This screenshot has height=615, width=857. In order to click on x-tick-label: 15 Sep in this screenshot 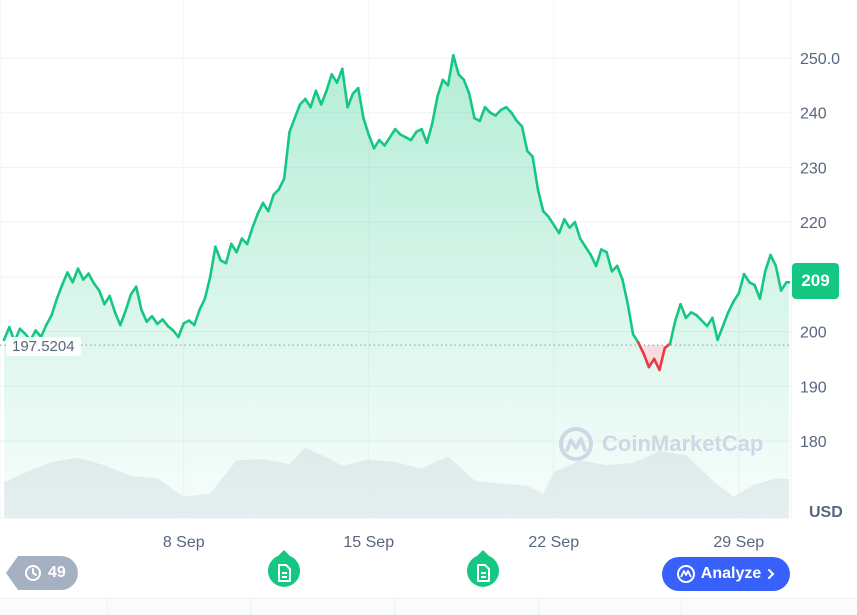, I will do `click(368, 542)`.